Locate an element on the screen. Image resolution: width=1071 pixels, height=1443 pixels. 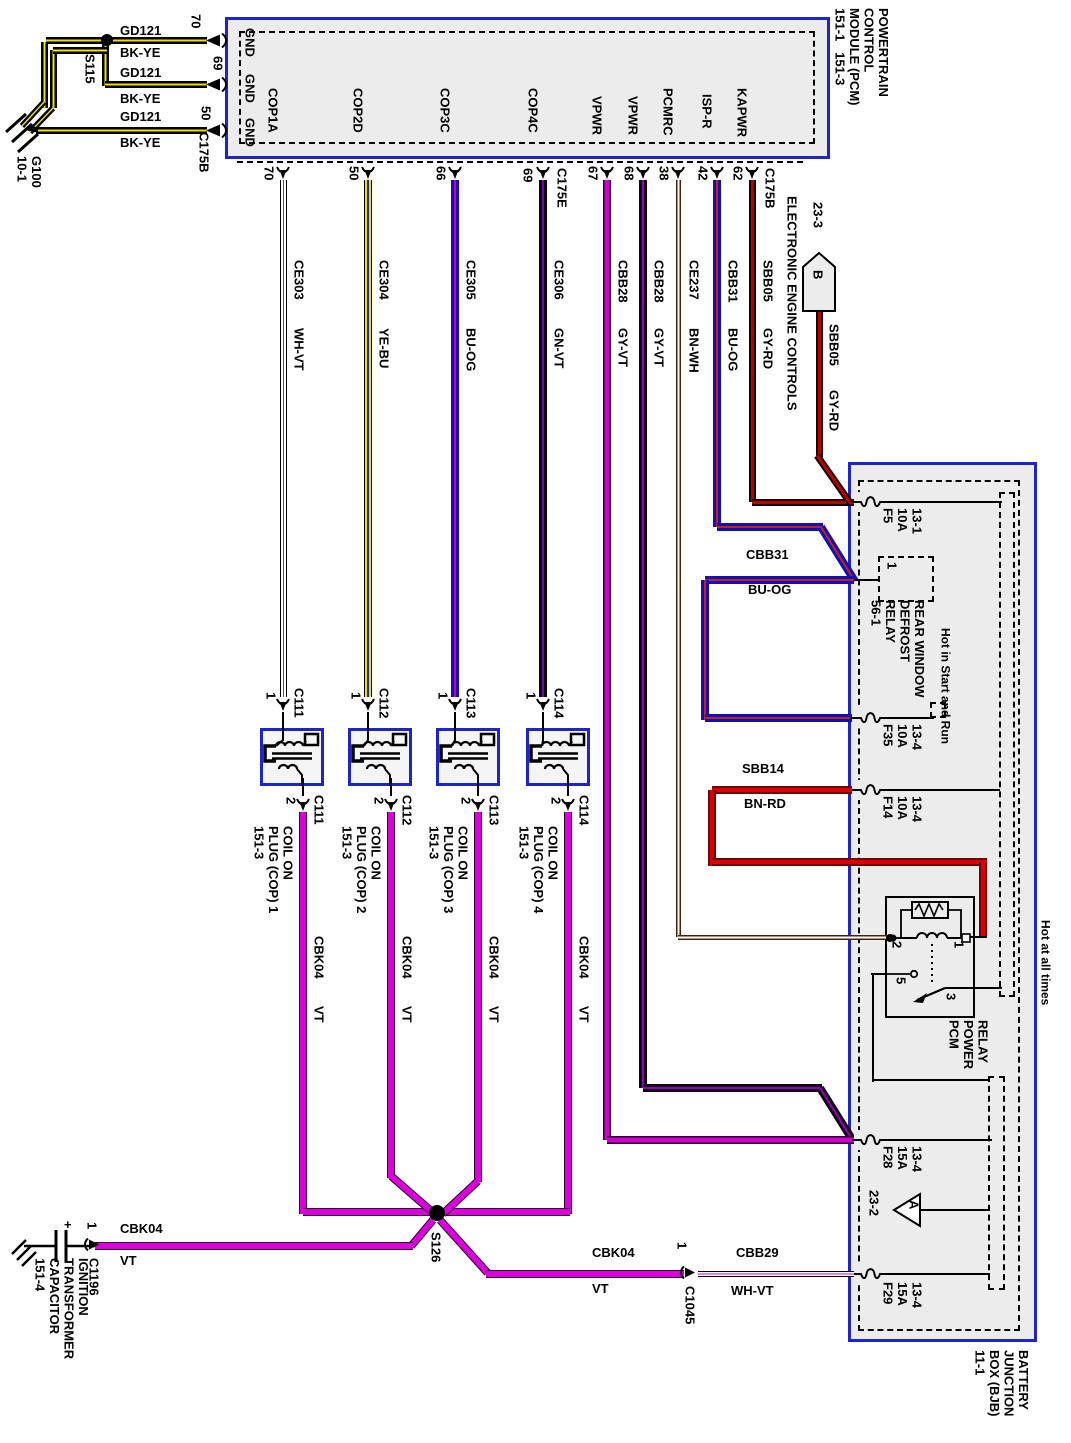
cbk04-out-color: VT is located at coordinates (600, 1288).